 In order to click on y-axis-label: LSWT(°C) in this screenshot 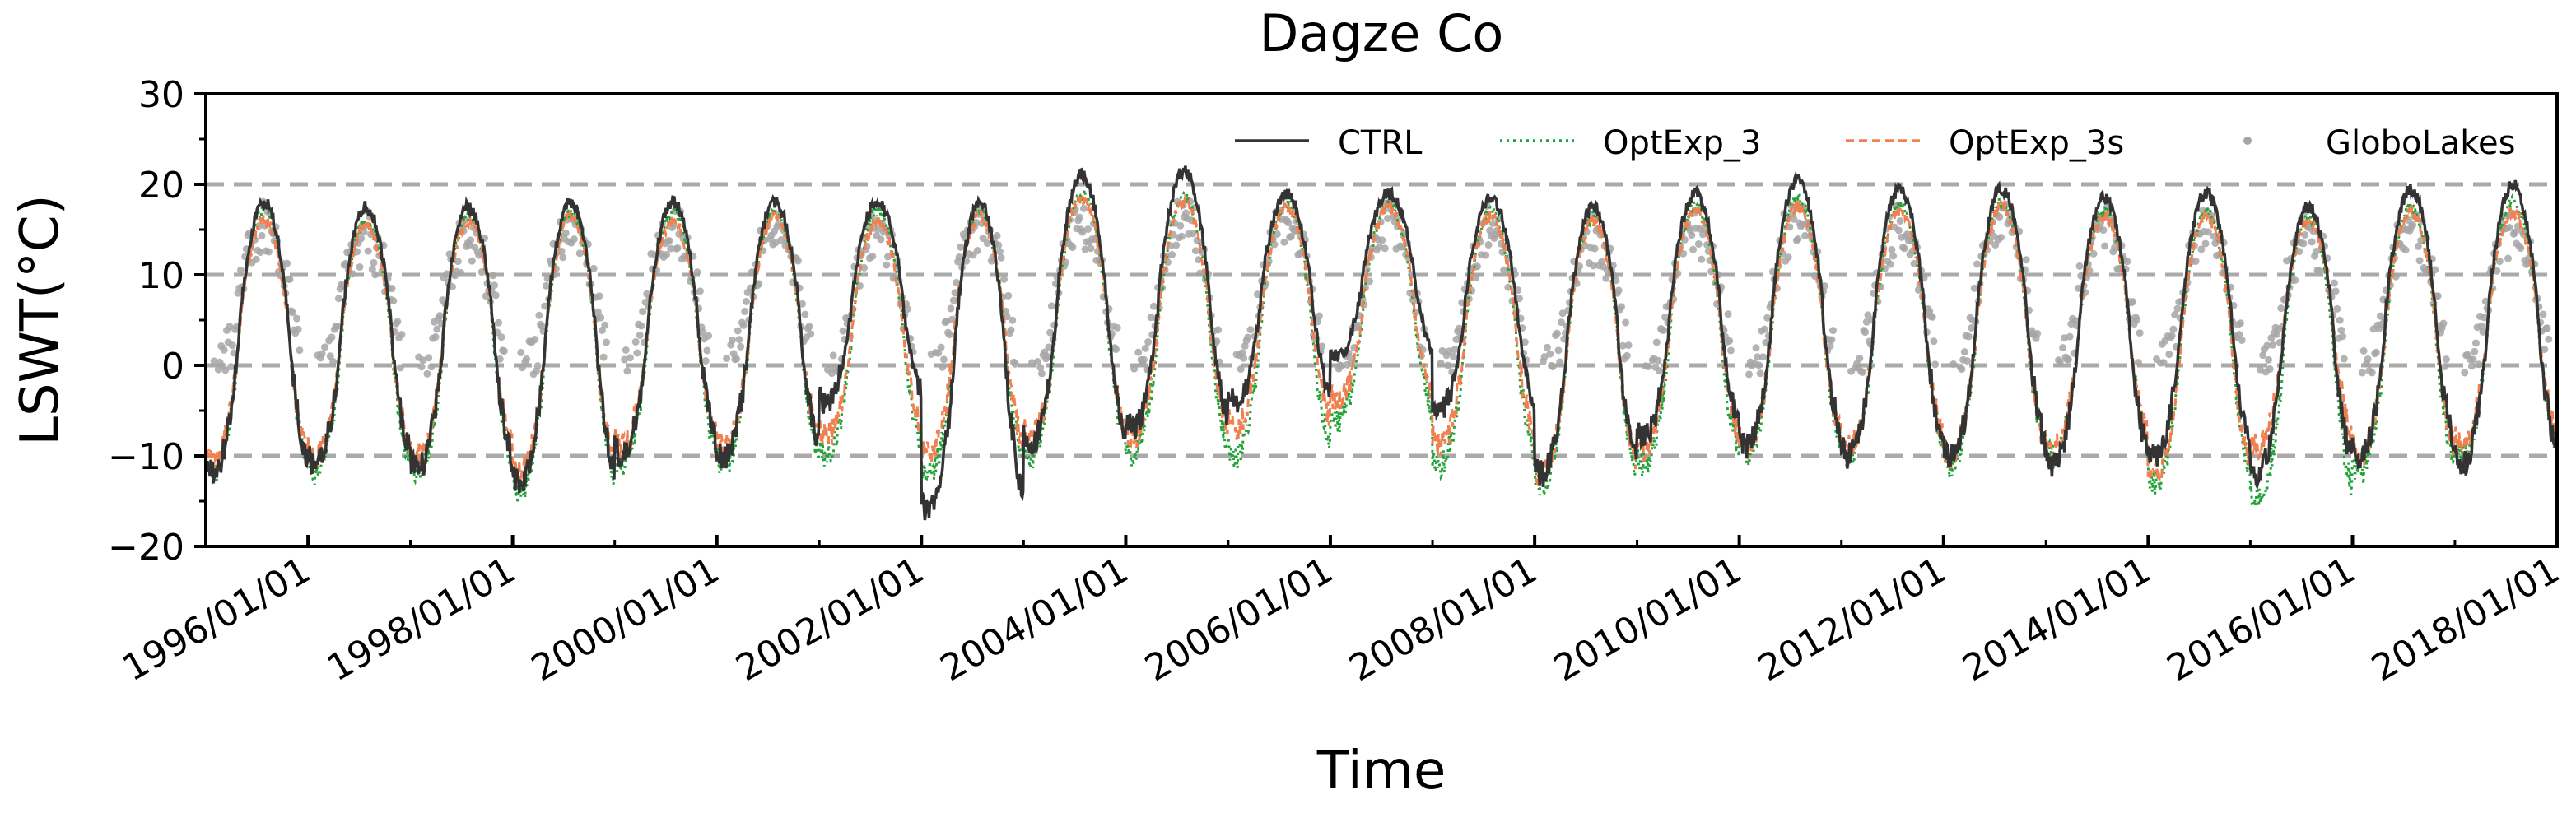, I will do `click(40, 319)`.